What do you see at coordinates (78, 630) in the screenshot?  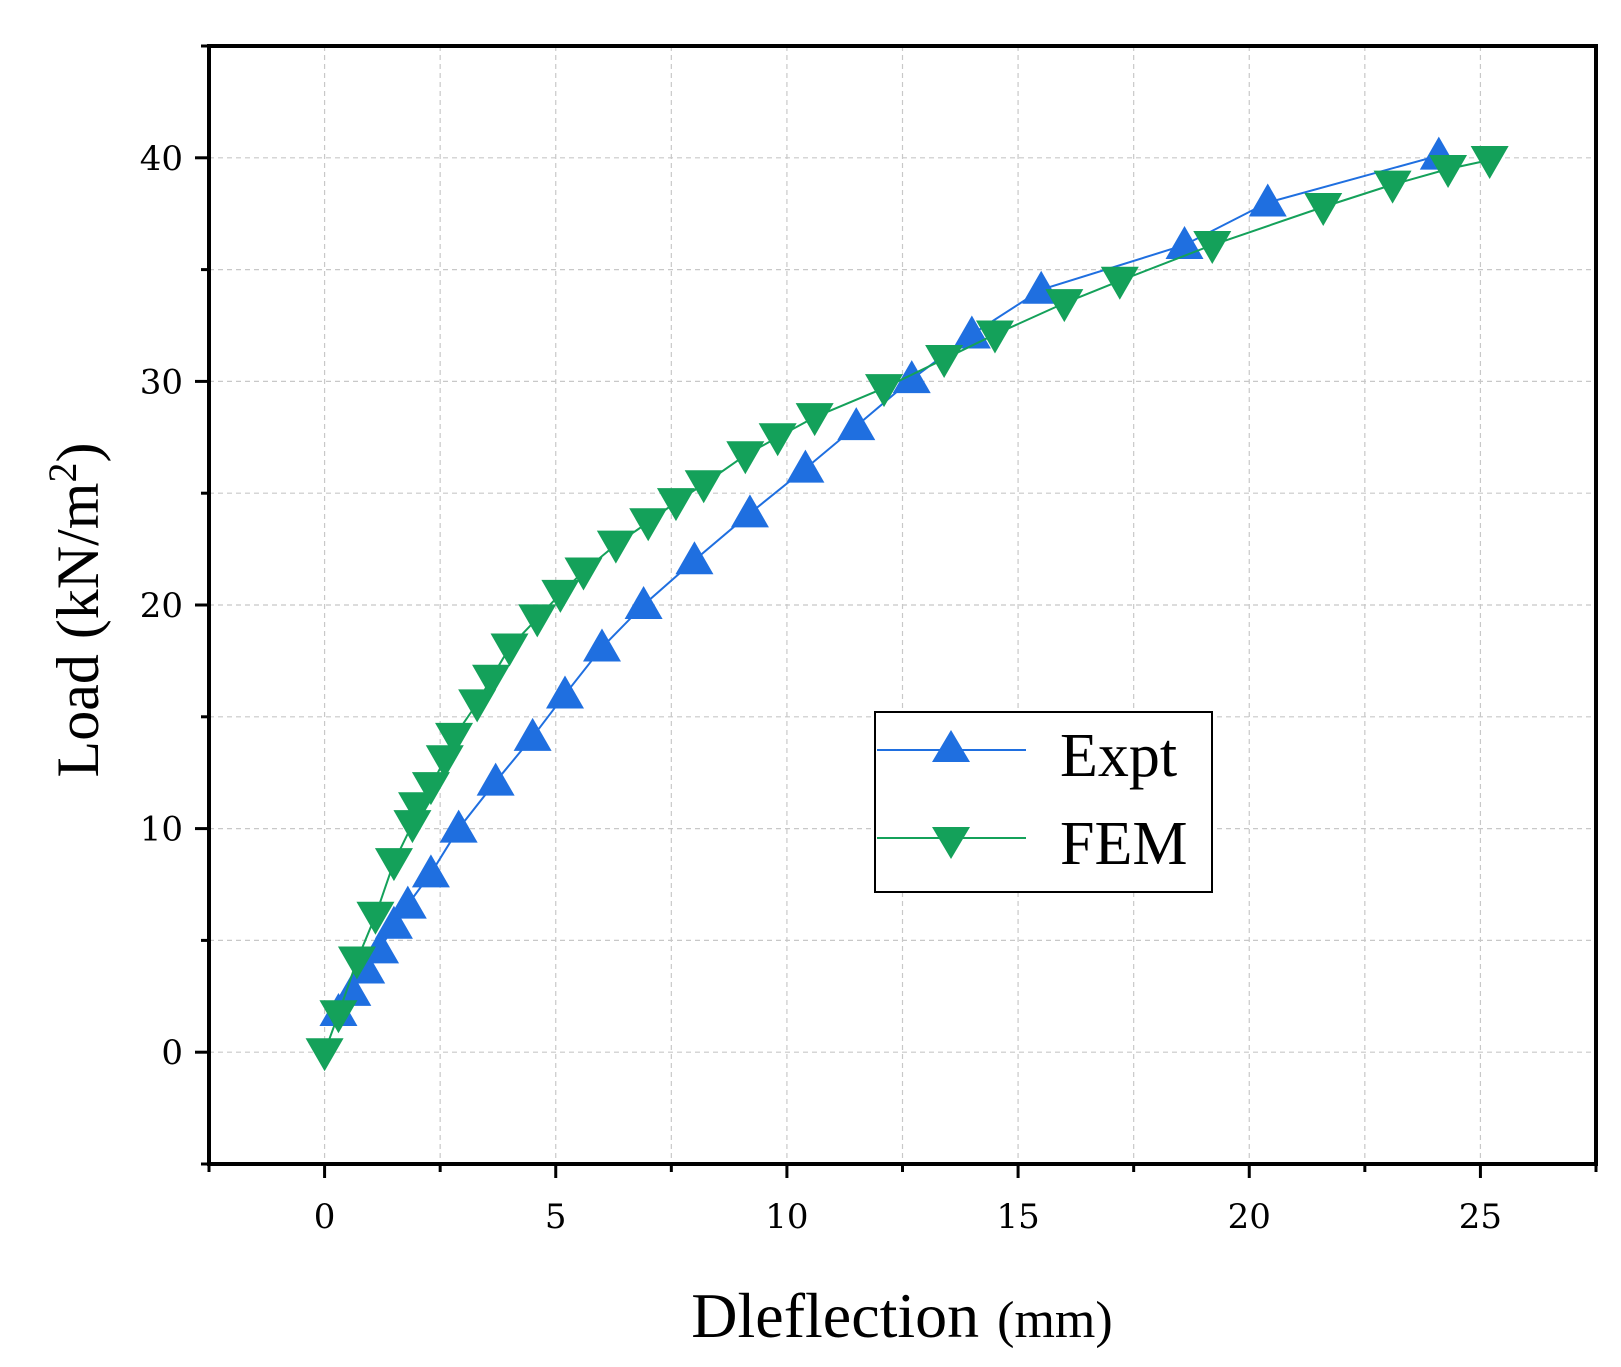 I see `y-axis-title-main: Load (kN/m` at bounding box center [78, 630].